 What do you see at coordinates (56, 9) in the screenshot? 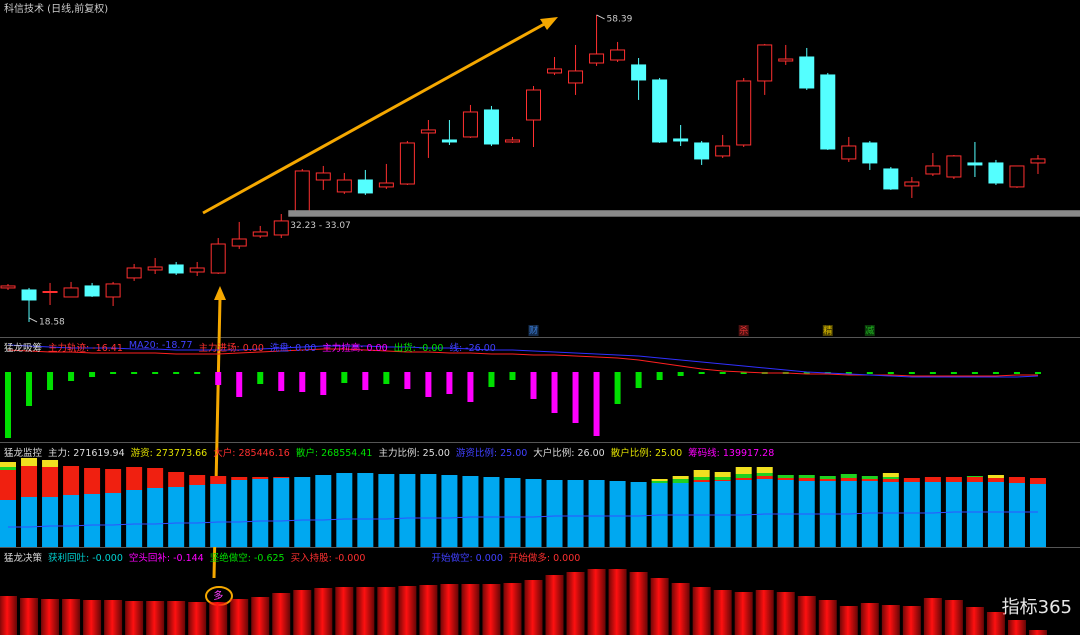
I see `chart-title: 科信技术 (日线,前复权)` at bounding box center [56, 9].